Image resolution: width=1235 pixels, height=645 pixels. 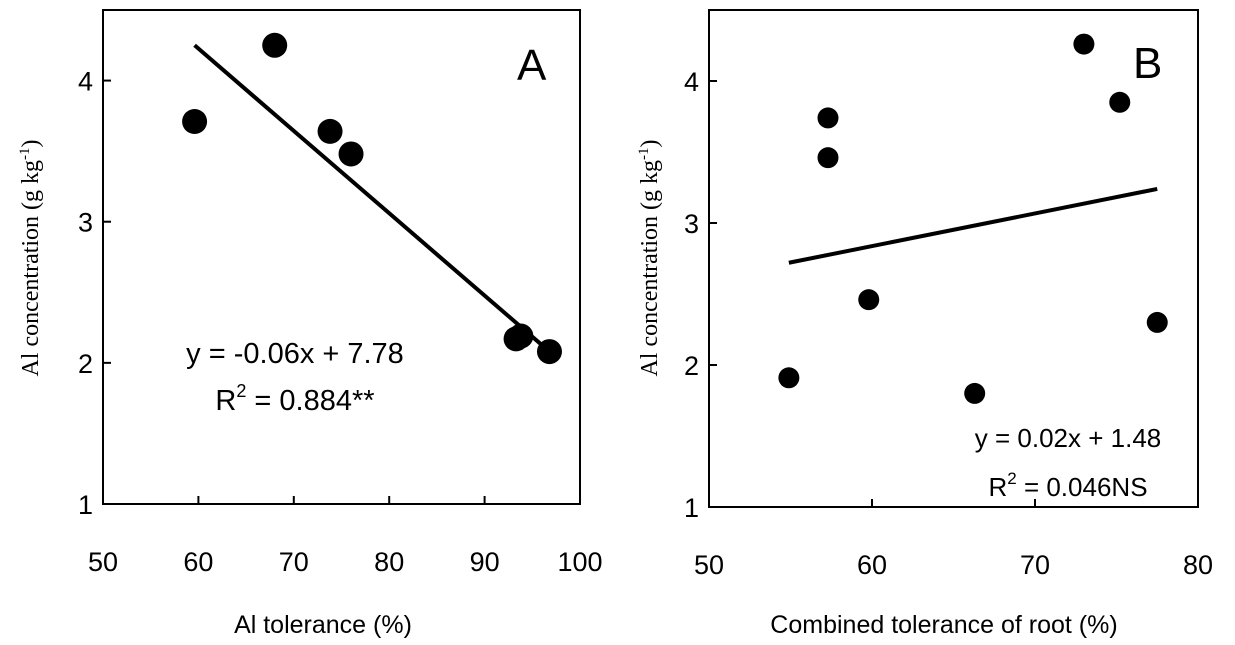 What do you see at coordinates (1011, 478) in the screenshot?
I see `panel-b-r2-sup: 2` at bounding box center [1011, 478].